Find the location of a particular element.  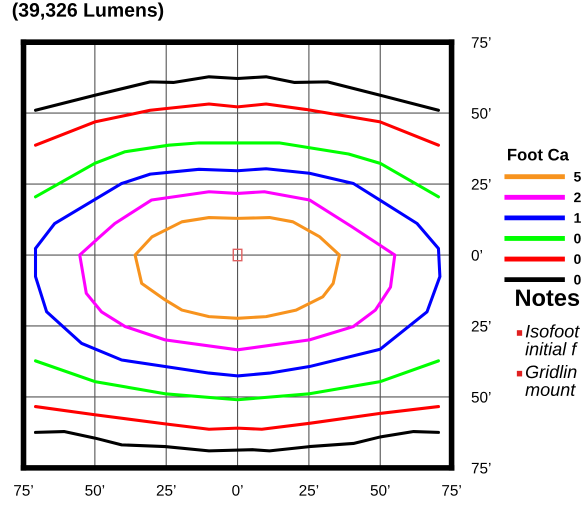

legend-label: 1 is located at coordinates (577, 218).